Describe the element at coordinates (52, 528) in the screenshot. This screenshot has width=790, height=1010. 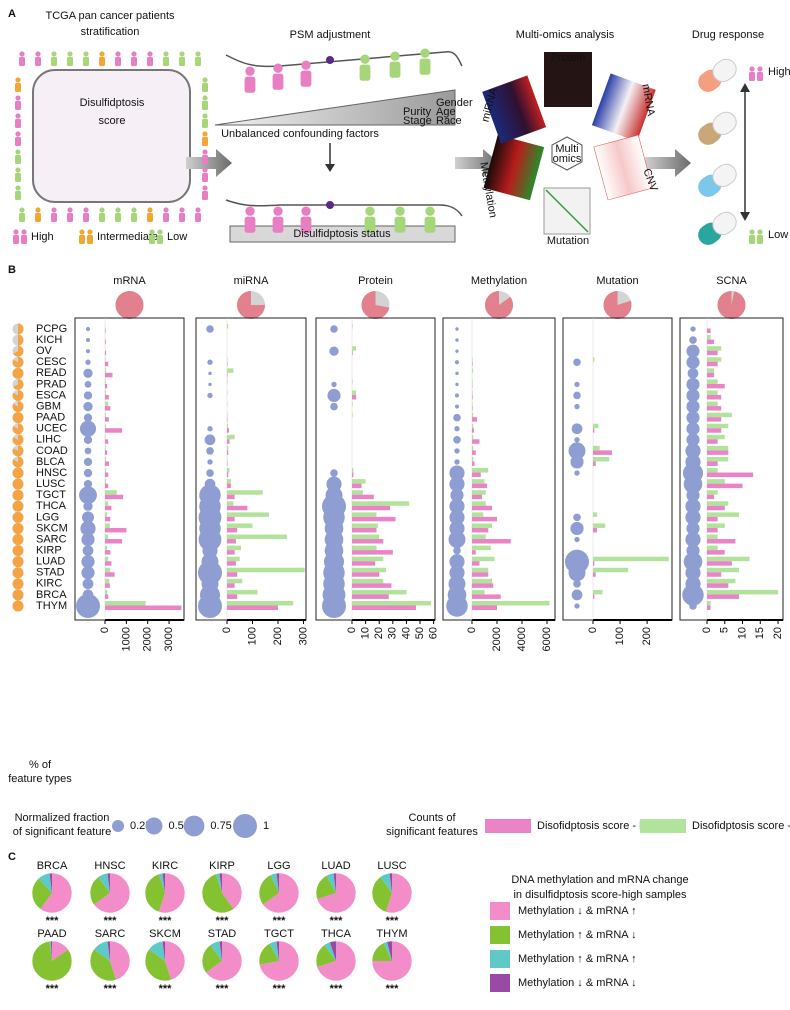
I see `cancer-label: SKCM` at that location.